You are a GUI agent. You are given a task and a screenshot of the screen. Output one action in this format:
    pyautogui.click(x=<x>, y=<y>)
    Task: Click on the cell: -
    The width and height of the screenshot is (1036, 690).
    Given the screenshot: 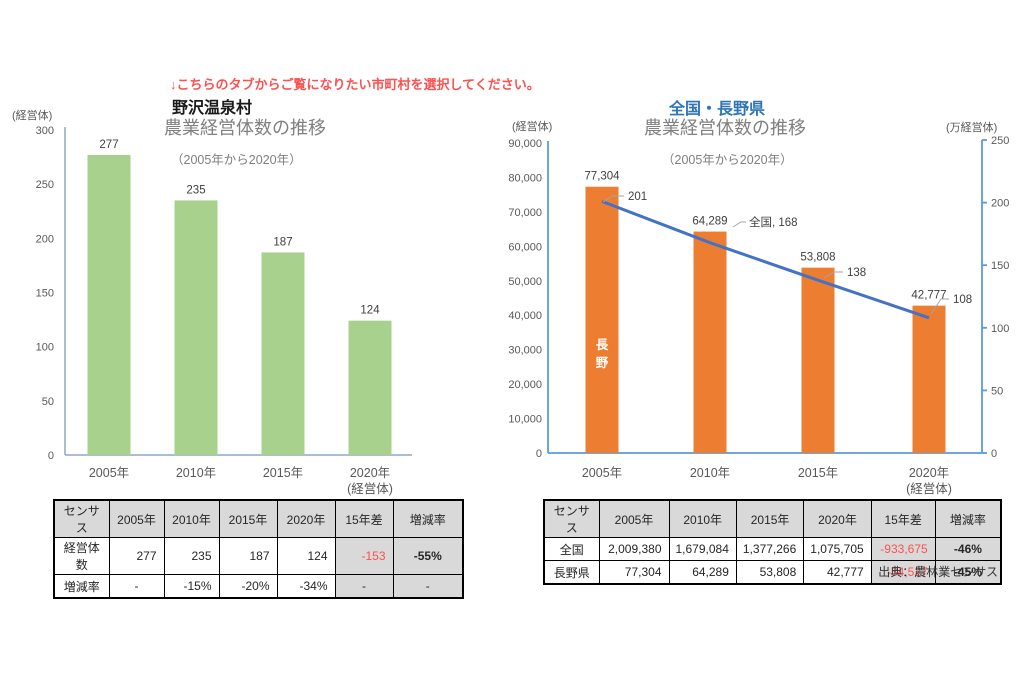 What is the action you would take?
    pyautogui.click(x=136, y=586)
    